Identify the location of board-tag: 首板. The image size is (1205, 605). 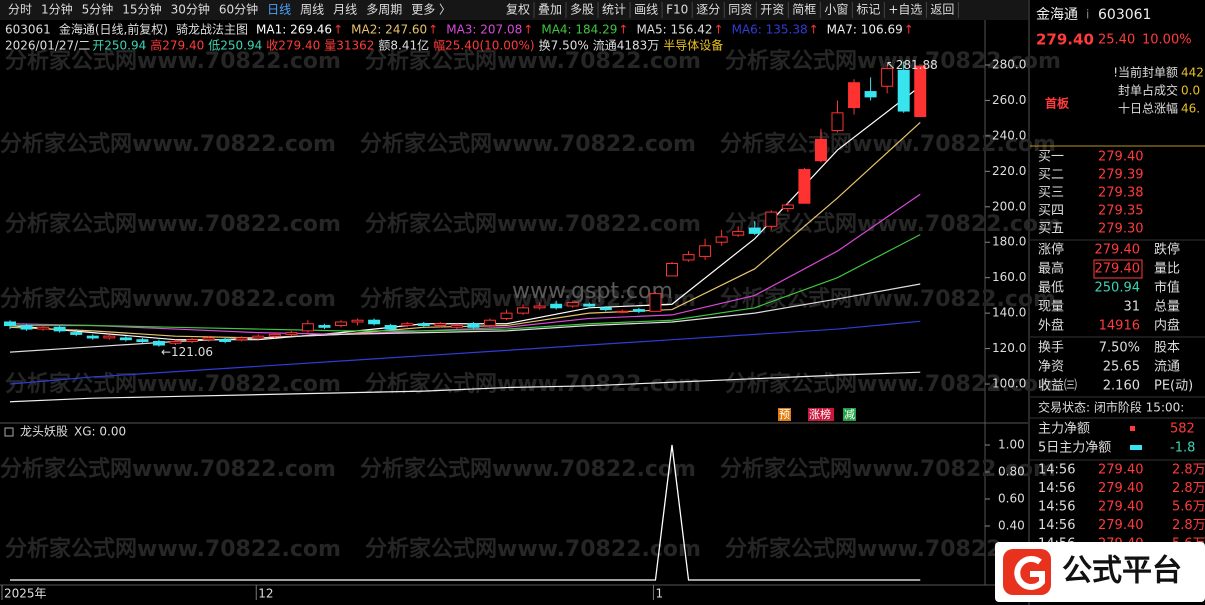
(1057, 103).